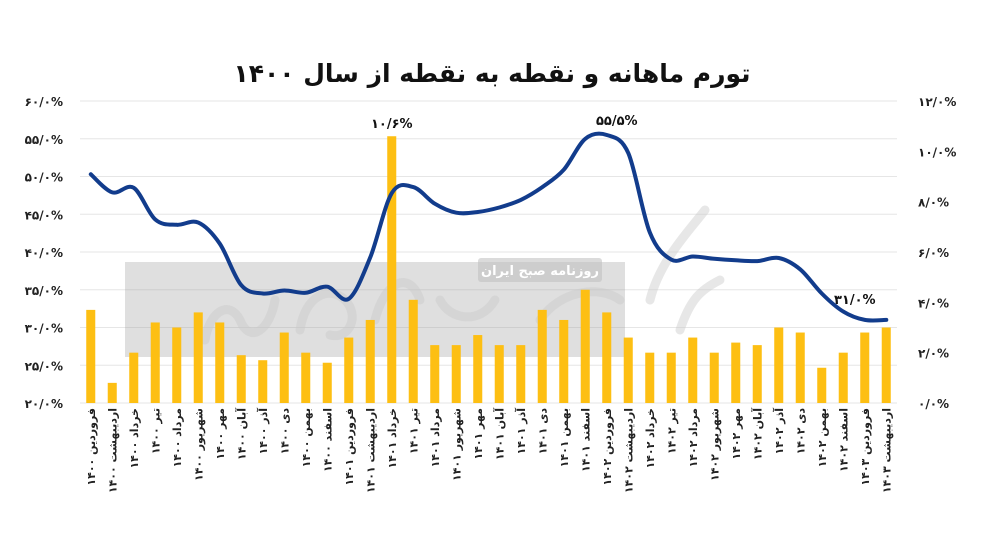 Image resolution: width=984 pixels, height=554 pixels. What do you see at coordinates (499, 434) in the screenshot?
I see `x-tick-label: آبان ۱۴۰۱` at bounding box center [499, 434].